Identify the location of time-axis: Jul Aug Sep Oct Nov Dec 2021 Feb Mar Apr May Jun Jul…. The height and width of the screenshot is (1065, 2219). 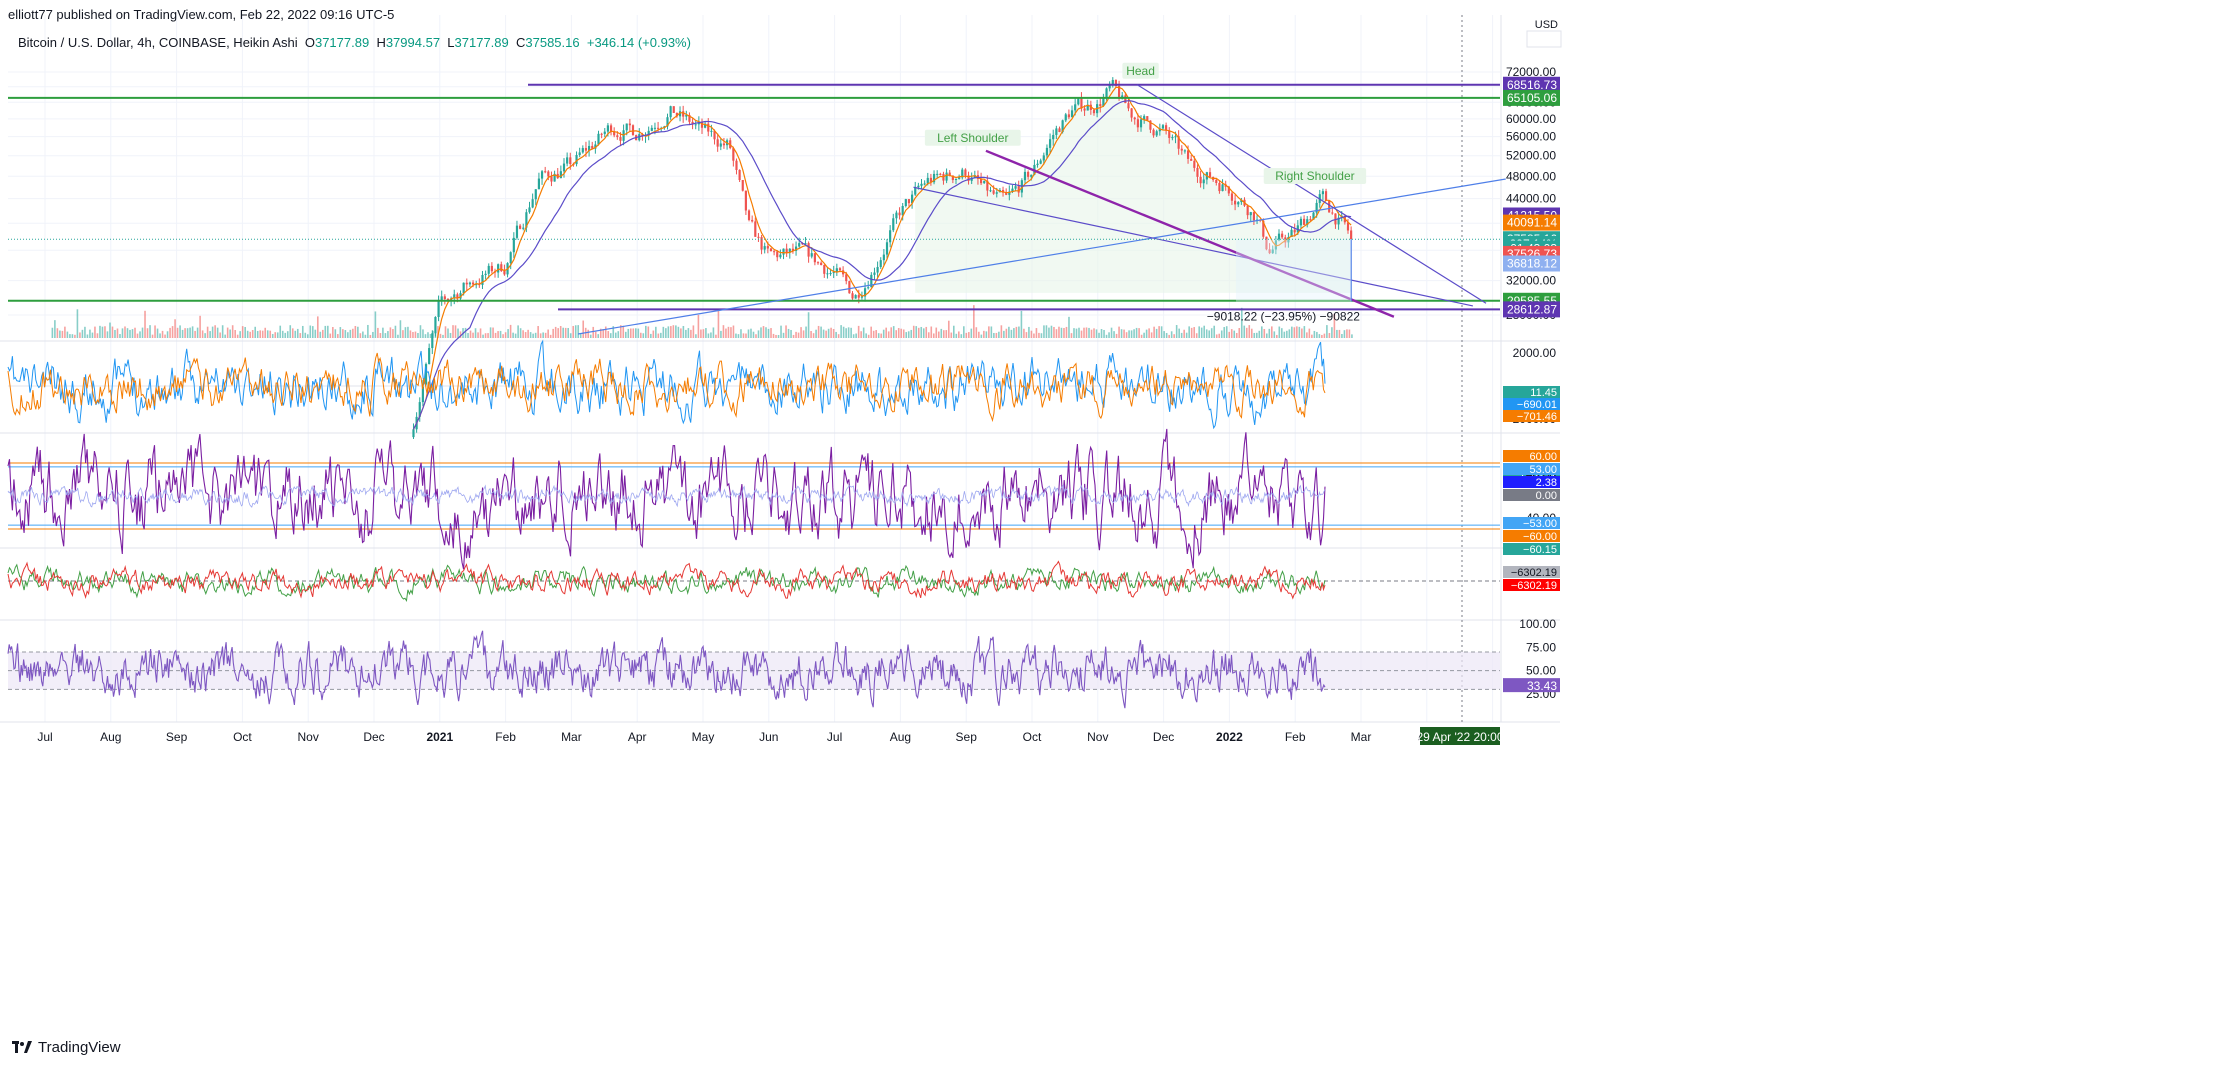
(770, 736).